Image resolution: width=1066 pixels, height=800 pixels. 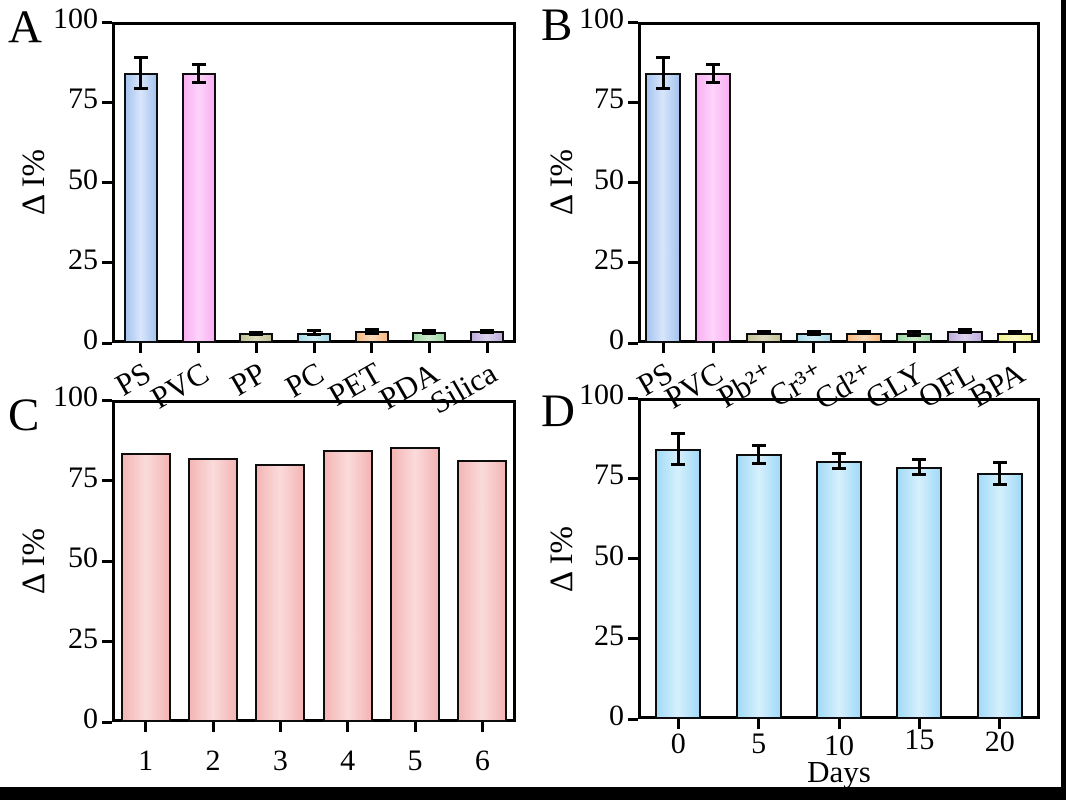 What do you see at coordinates (663, 208) in the screenshot?
I see `bar-B-PS` at bounding box center [663, 208].